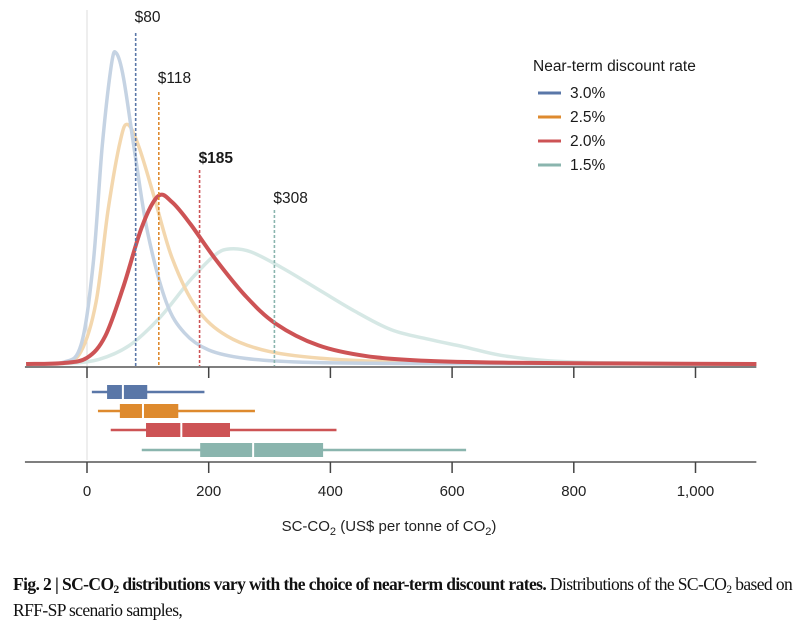 The image size is (795, 634). What do you see at coordinates (290, 198) in the screenshot?
I see `mean-label-1.5%: $308` at bounding box center [290, 198].